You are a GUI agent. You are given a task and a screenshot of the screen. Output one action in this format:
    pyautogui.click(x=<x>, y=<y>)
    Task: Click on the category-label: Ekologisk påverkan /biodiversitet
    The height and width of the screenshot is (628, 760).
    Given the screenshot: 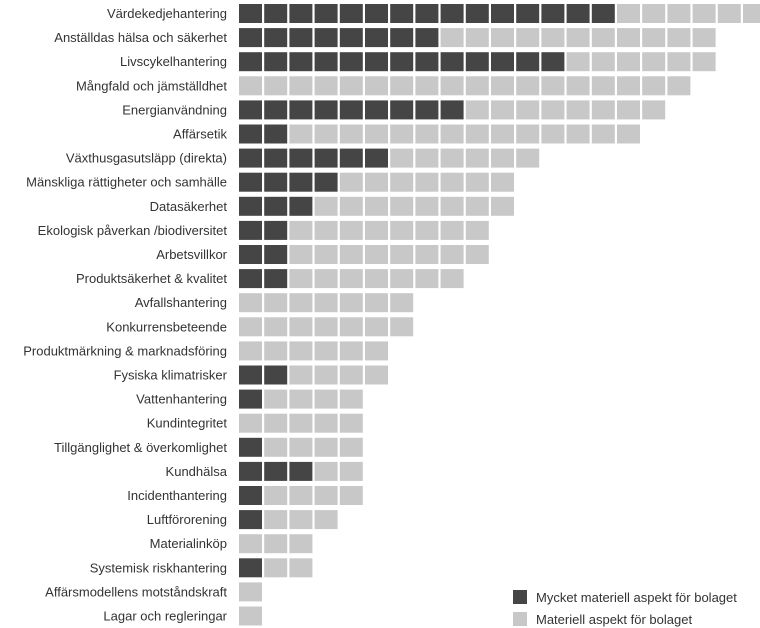 What is the action you would take?
    pyautogui.click(x=133, y=230)
    